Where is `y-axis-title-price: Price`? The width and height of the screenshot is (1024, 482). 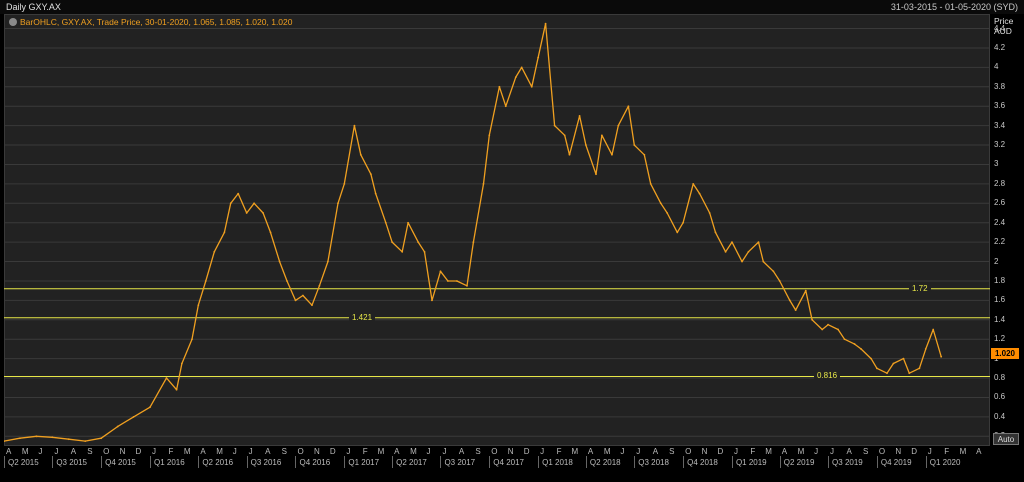
y-axis-title-price: Price is located at coordinates (1004, 21).